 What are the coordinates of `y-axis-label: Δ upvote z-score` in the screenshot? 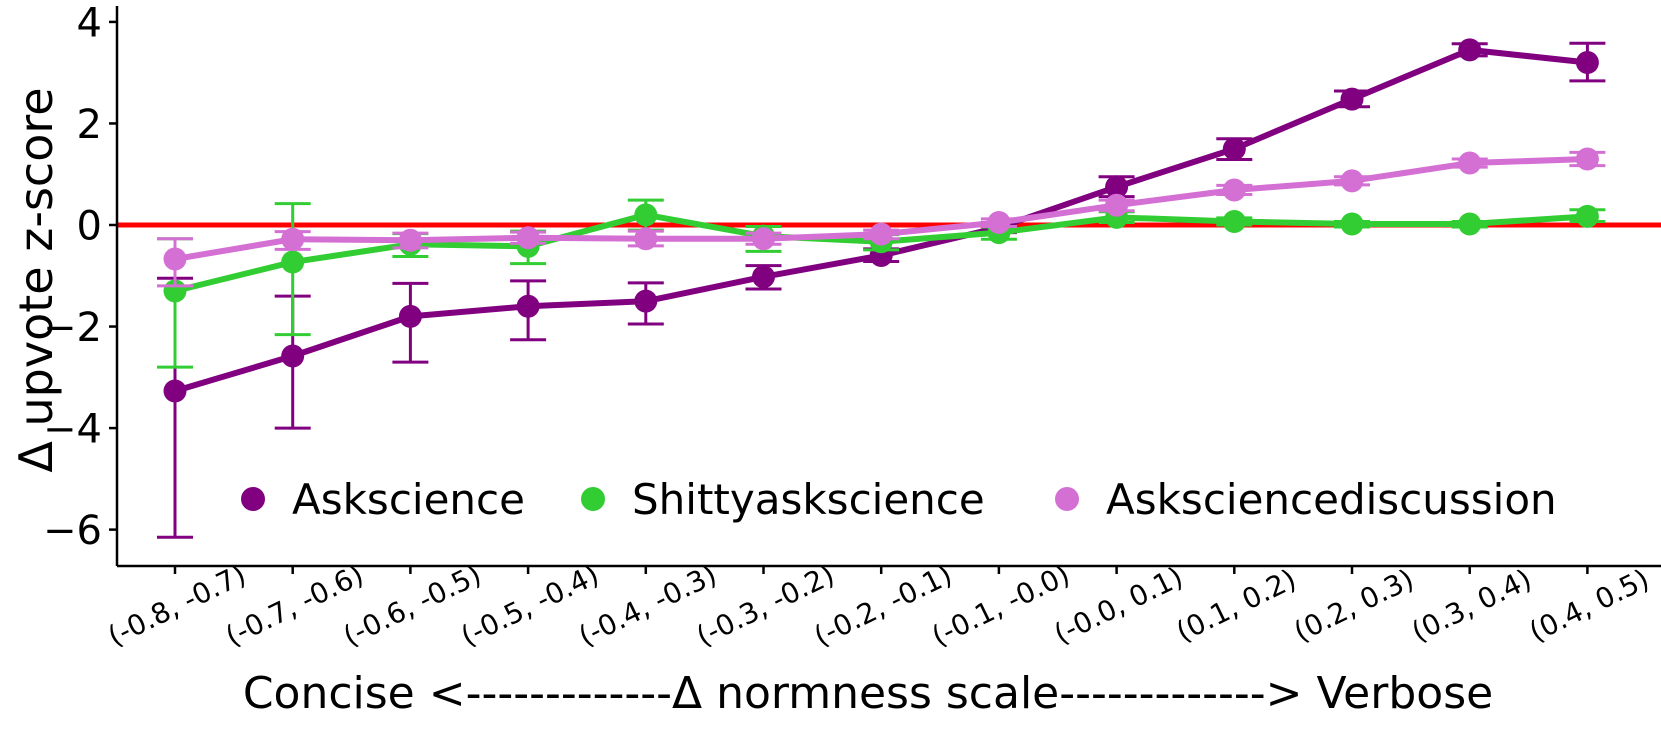 It's located at (36, 279).